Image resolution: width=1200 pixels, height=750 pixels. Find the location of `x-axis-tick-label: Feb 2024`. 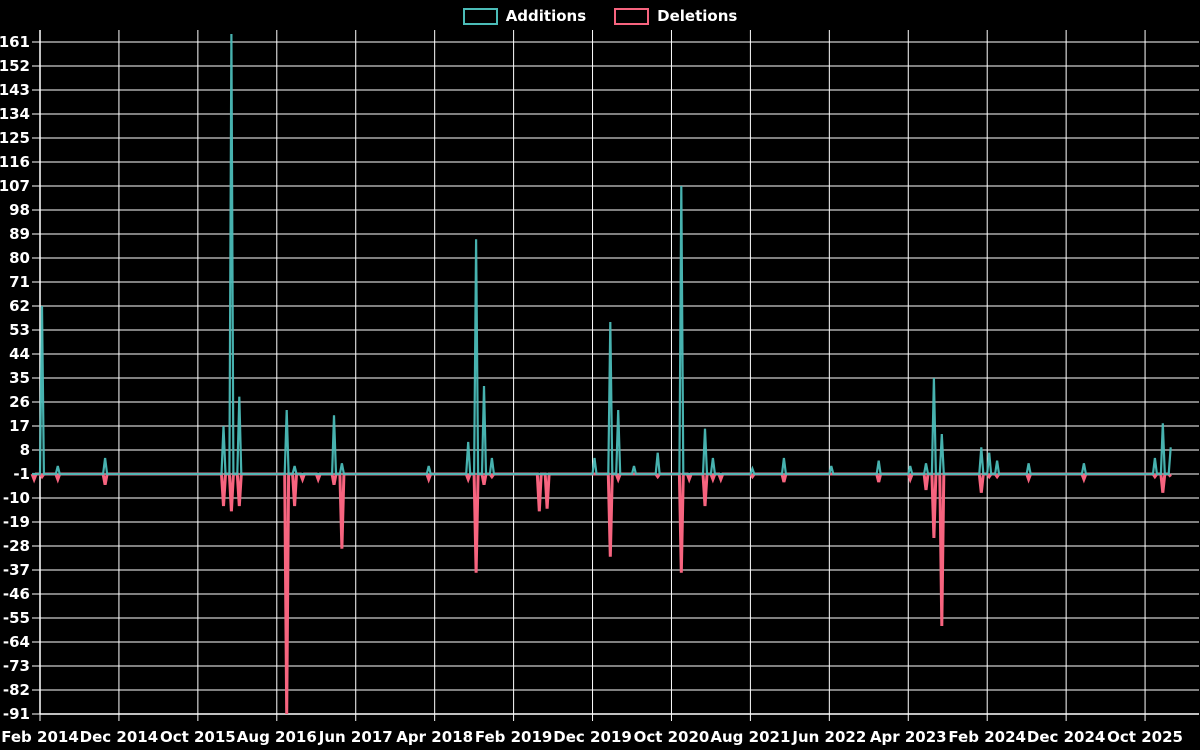

x-axis-tick-label: Feb 2024 is located at coordinates (987, 737).